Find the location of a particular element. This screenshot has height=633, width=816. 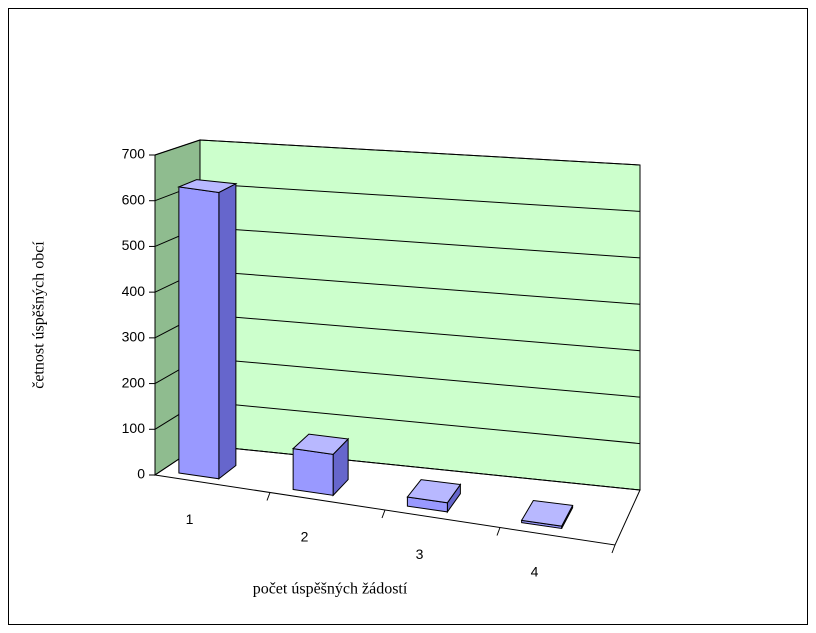

y-tick-label: 300 is located at coordinates (134, 337).